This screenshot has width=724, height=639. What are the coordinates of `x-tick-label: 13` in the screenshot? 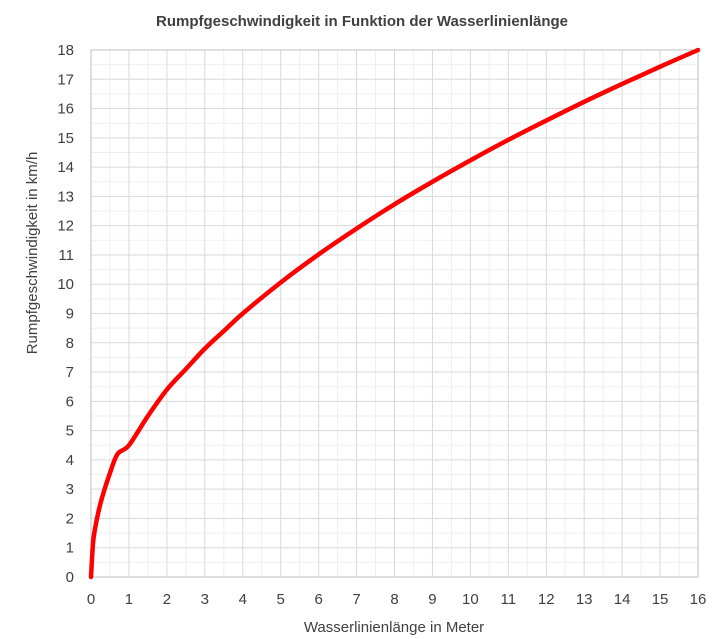 It's located at (584, 599).